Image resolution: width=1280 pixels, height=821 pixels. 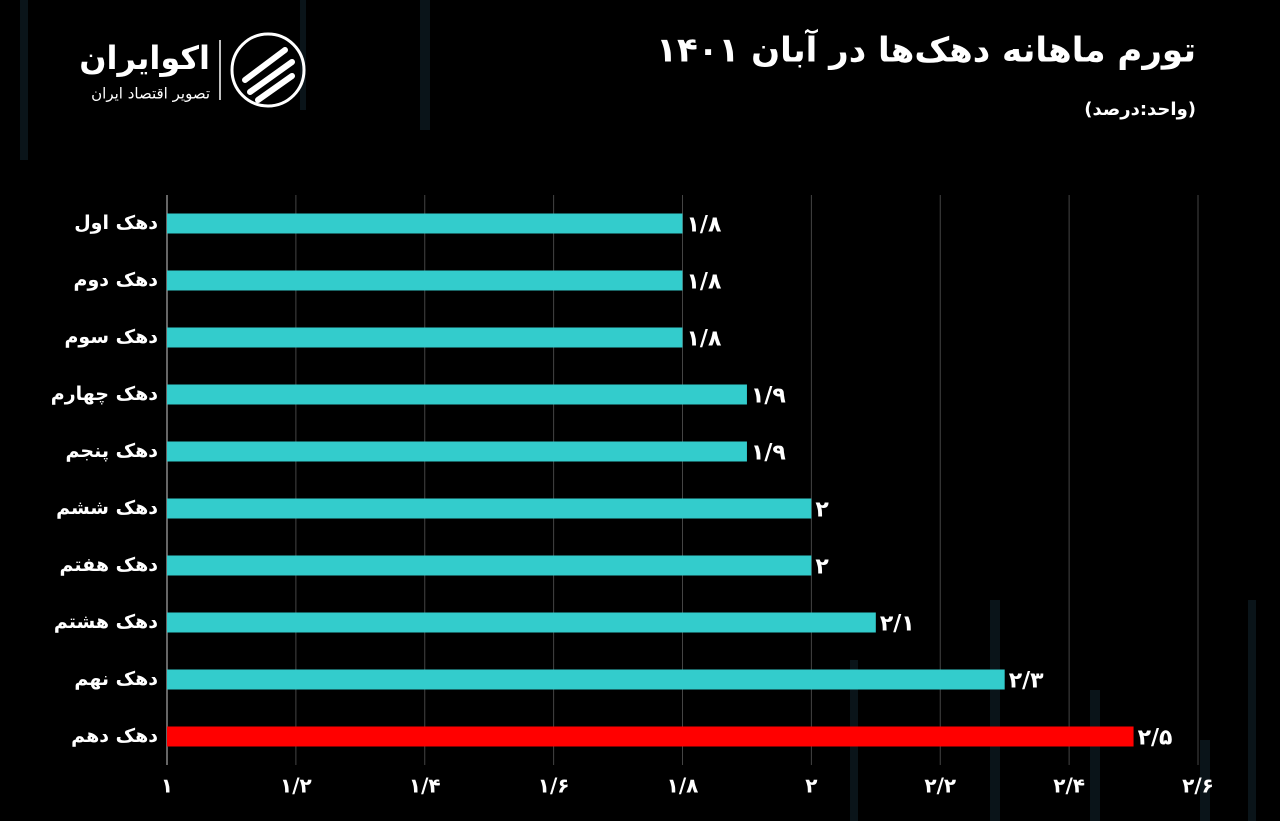 I want to click on y-tick-label: دهک نهم, so click(x=116, y=679).